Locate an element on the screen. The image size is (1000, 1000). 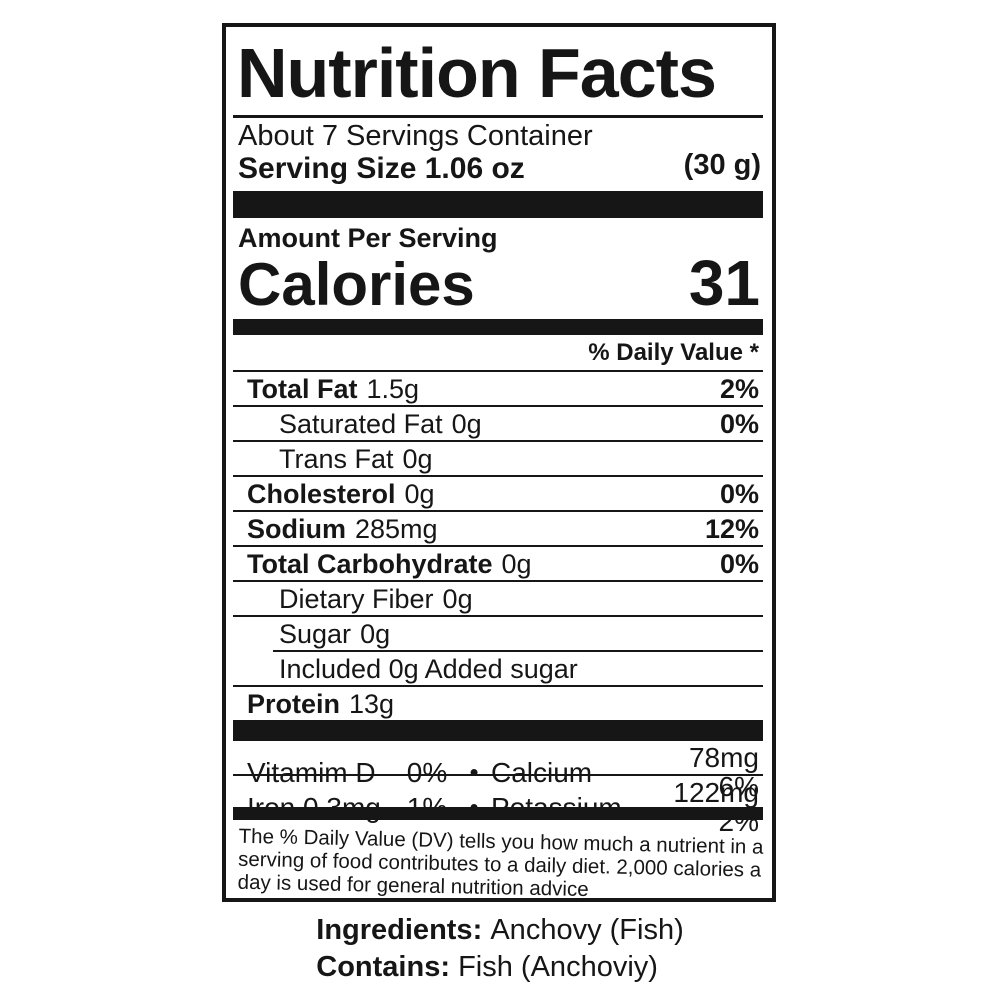
medium-separator-bar is located at coordinates (498, 327).